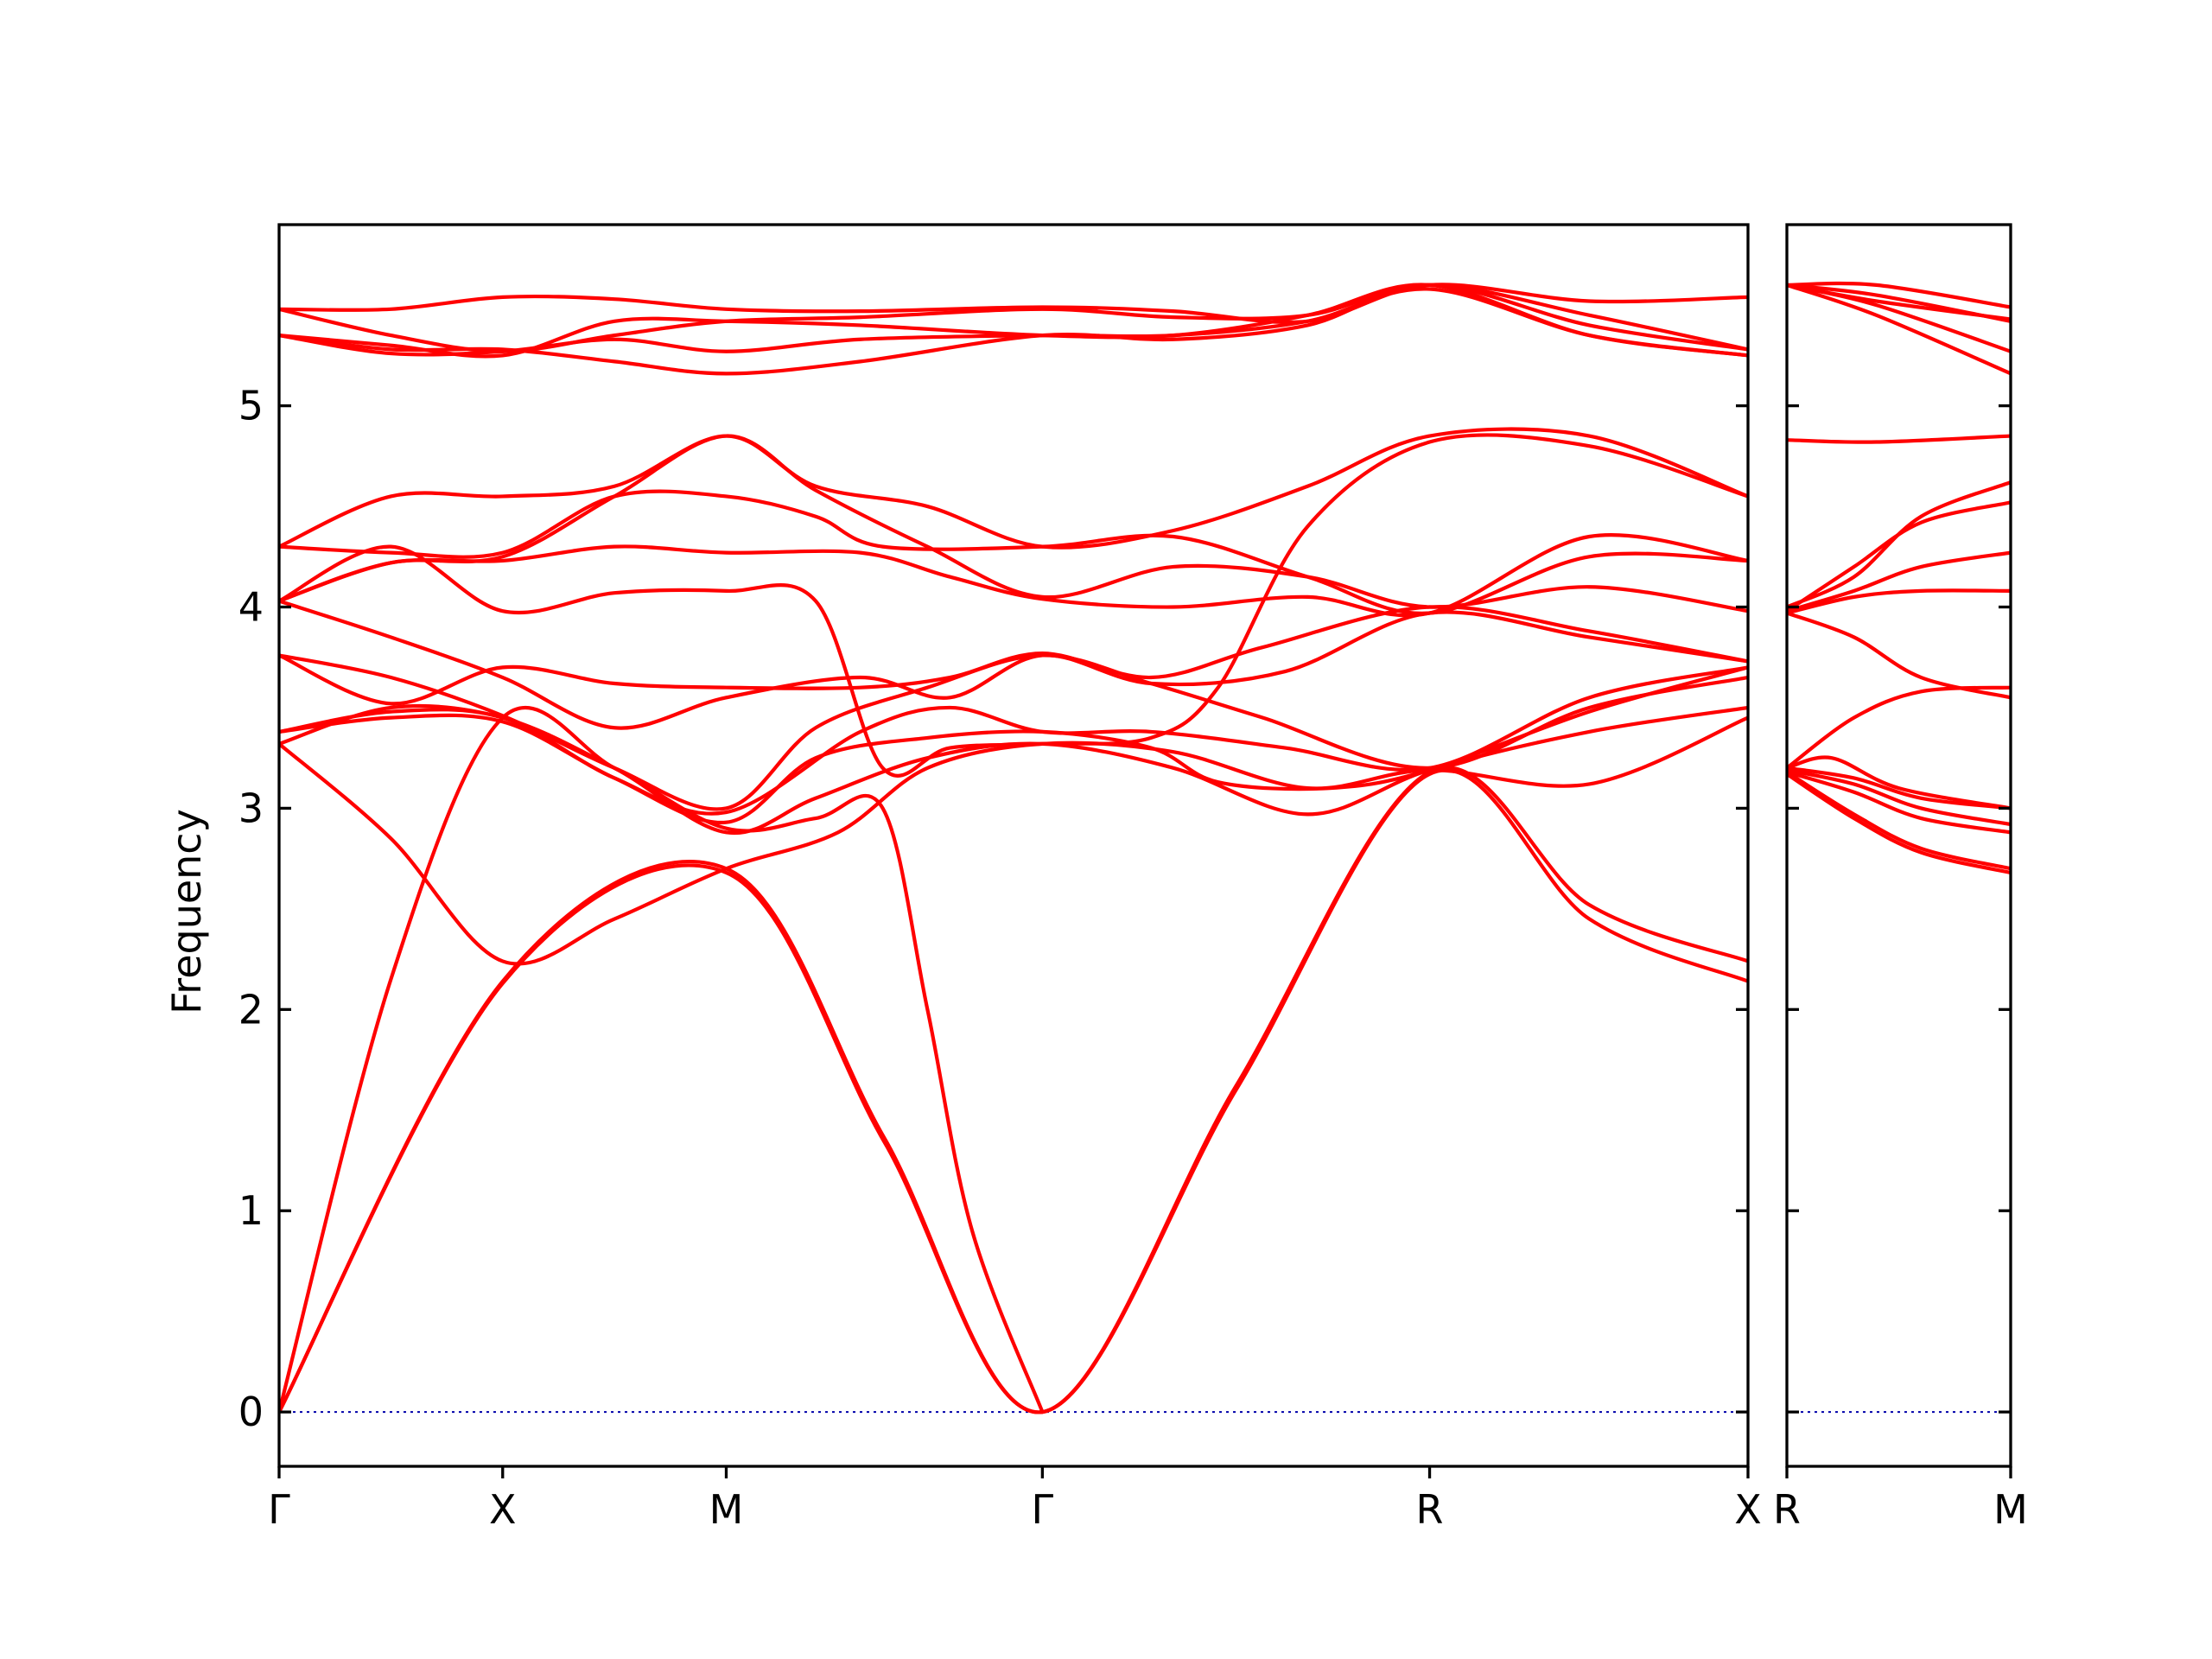 The height and width of the screenshot is (1659, 2212). I want to click on x-tick-label-2: M, so click(2010, 1509).